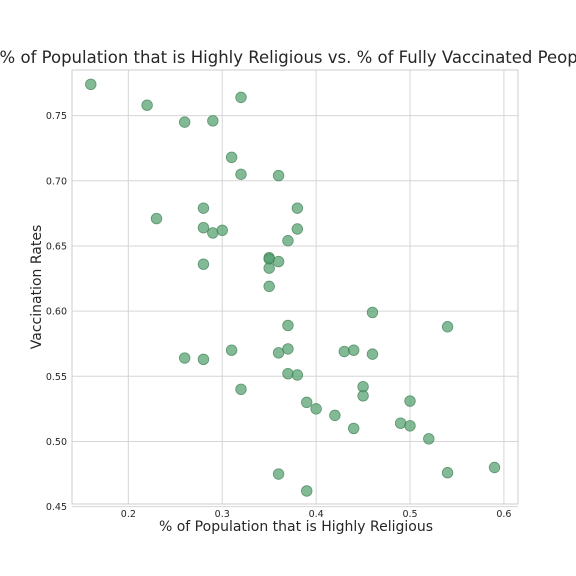 The image size is (576, 576). I want to click on y-tick-label: 0.65, so click(56, 246).